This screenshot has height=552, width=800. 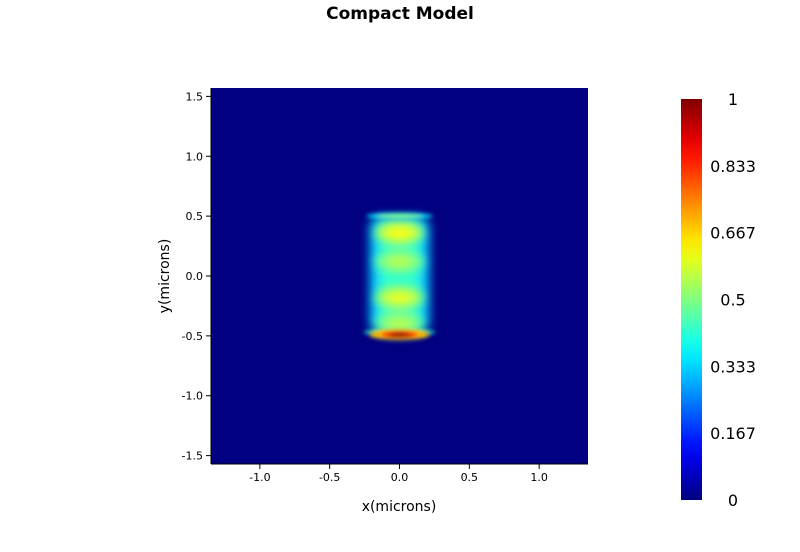 What do you see at coordinates (718, 300) in the screenshot?
I see `colorbar: 1 0.833 0.667 0.5 0.333 0.167 0` at bounding box center [718, 300].